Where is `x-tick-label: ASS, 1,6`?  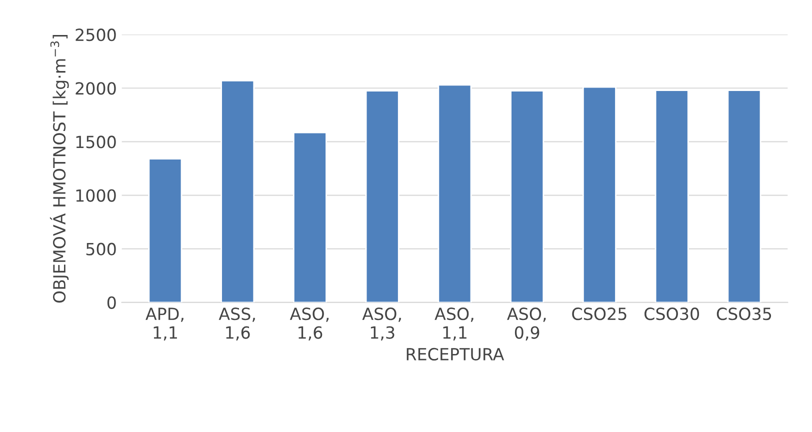
x-tick-label: ASS, 1,6 is located at coordinates (236, 324).